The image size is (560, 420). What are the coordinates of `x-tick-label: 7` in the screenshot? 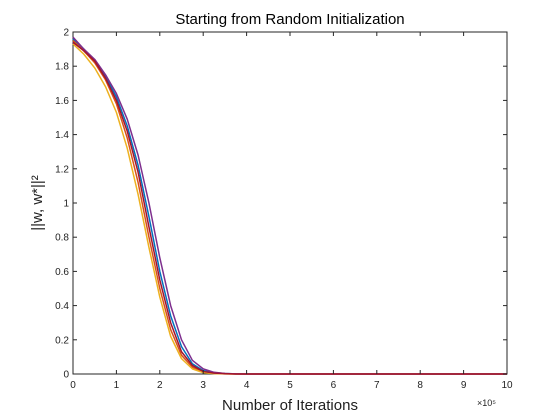 It's located at (377, 385).